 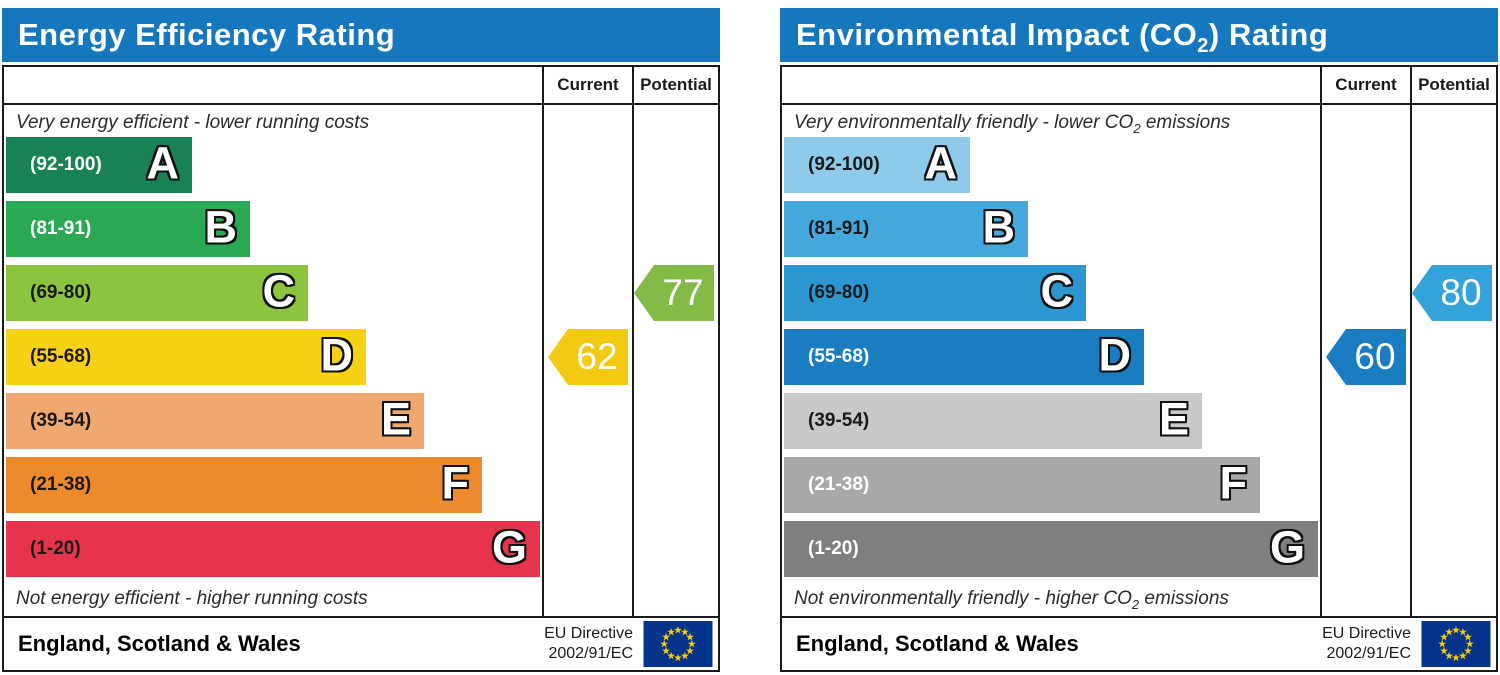 I want to click on energy-chart-title-bar: Energy Efficiency Rating, so click(x=361, y=35).